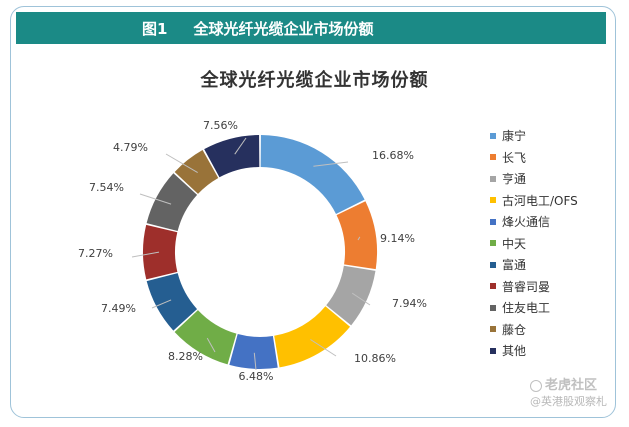  I want to click on legend-label: 住友电工, so click(526, 308).